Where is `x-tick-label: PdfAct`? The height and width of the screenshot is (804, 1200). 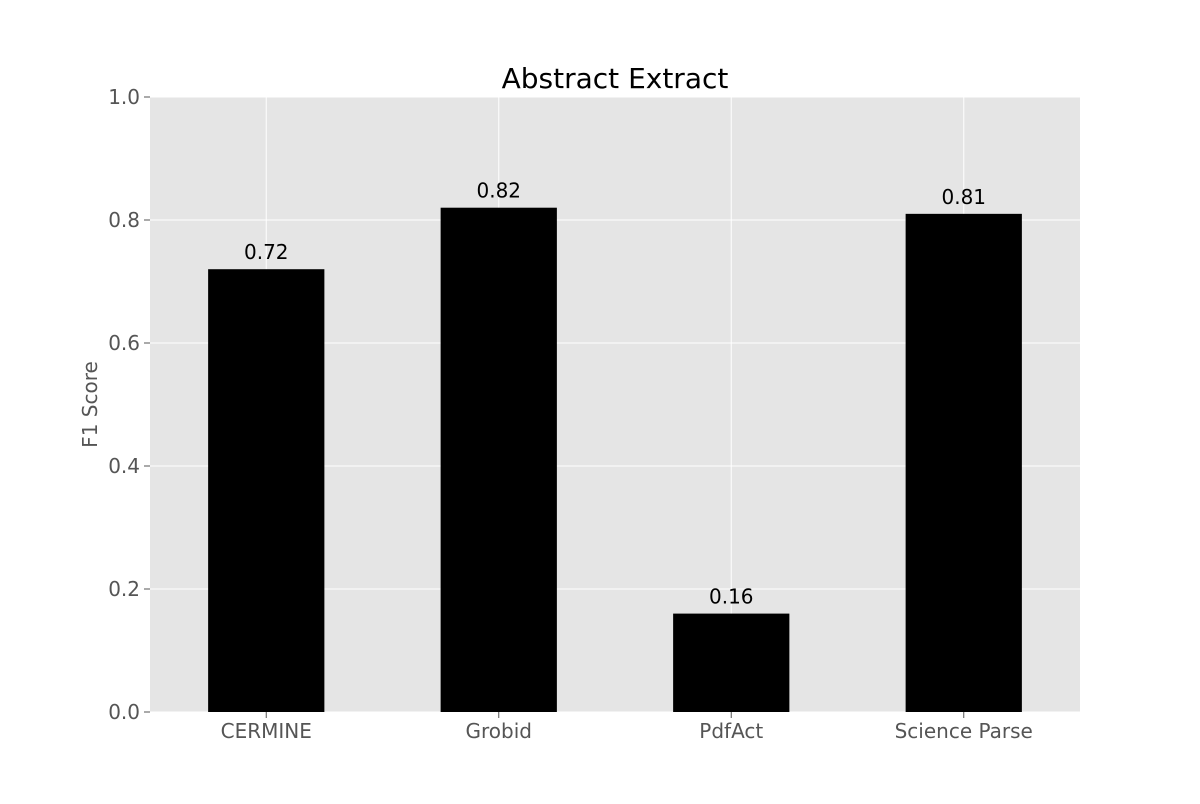
x-tick-label: PdfAct is located at coordinates (731, 731).